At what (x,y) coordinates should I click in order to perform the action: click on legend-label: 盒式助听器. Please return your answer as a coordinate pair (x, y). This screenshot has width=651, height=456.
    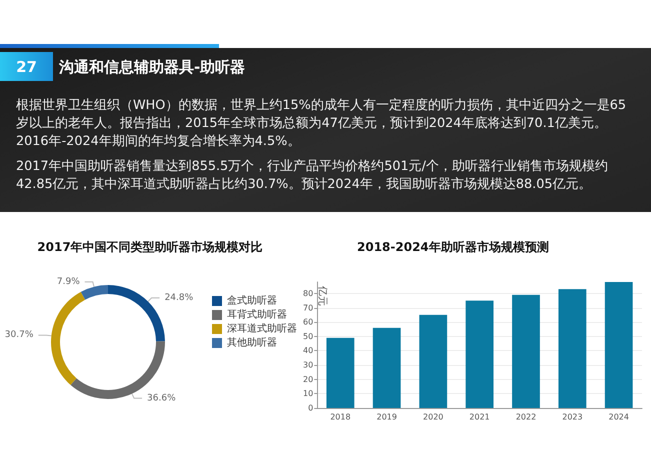
    Looking at the image, I should click on (252, 300).